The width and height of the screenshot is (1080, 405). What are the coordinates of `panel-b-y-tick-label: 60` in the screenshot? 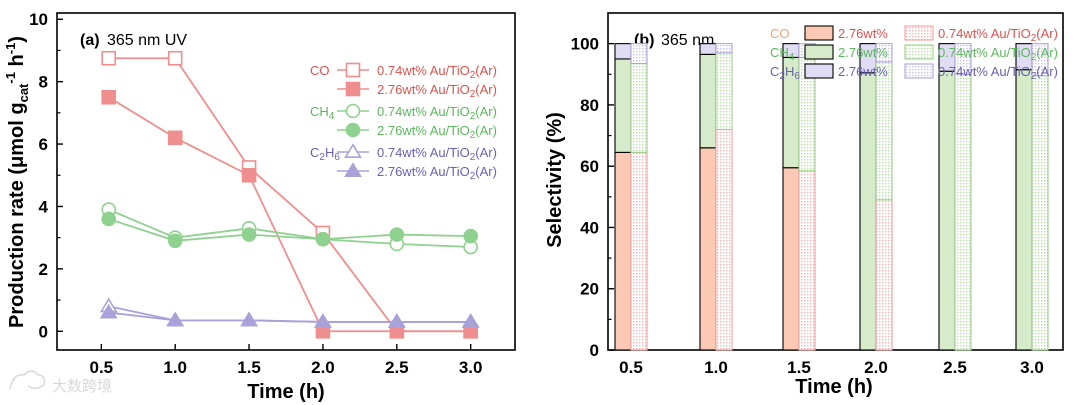 It's located at (589, 166).